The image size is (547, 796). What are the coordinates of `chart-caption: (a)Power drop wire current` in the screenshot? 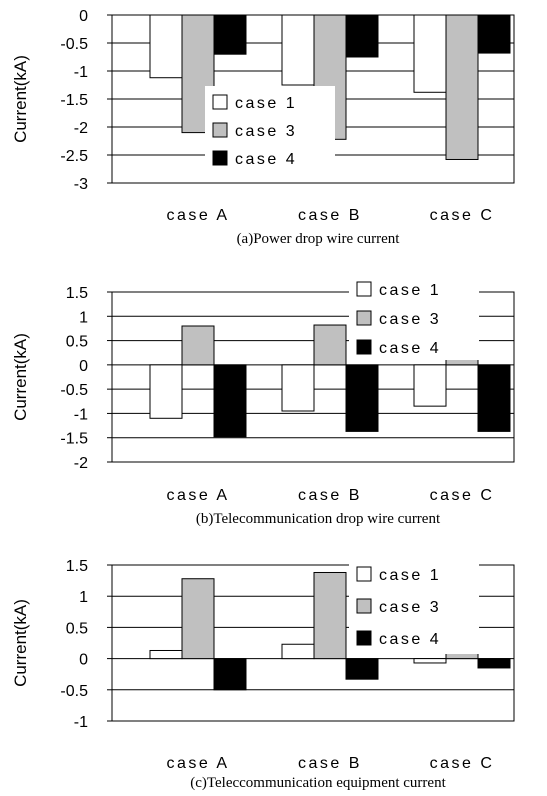 It's located at (319, 239).